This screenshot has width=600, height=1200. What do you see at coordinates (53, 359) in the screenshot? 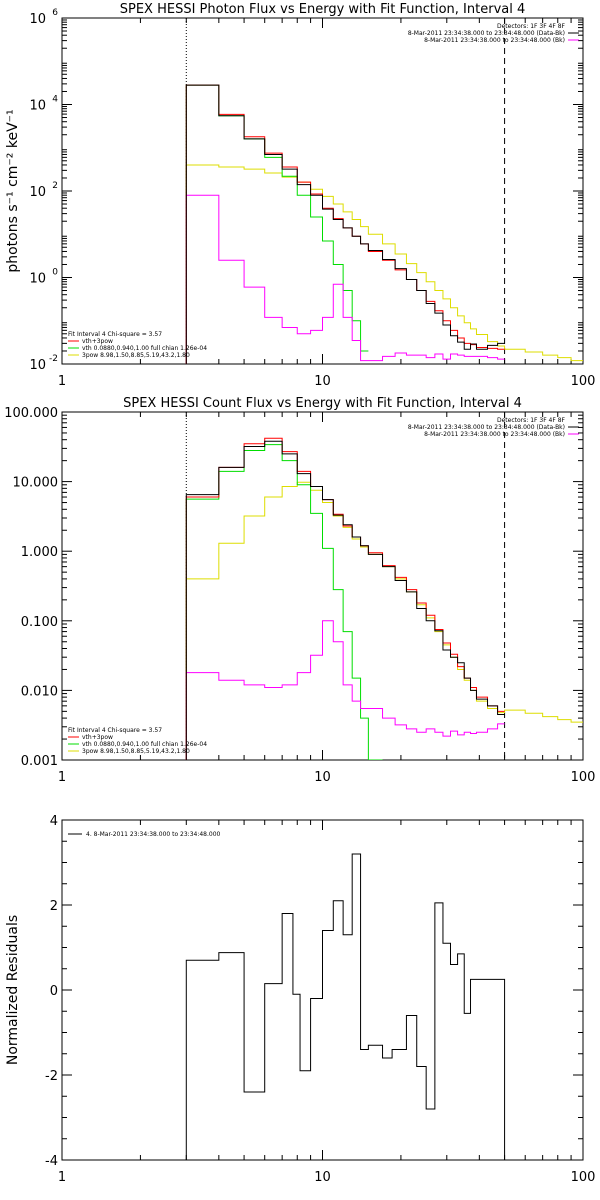
I see `y-tick-exponent: -2` at bounding box center [53, 359].